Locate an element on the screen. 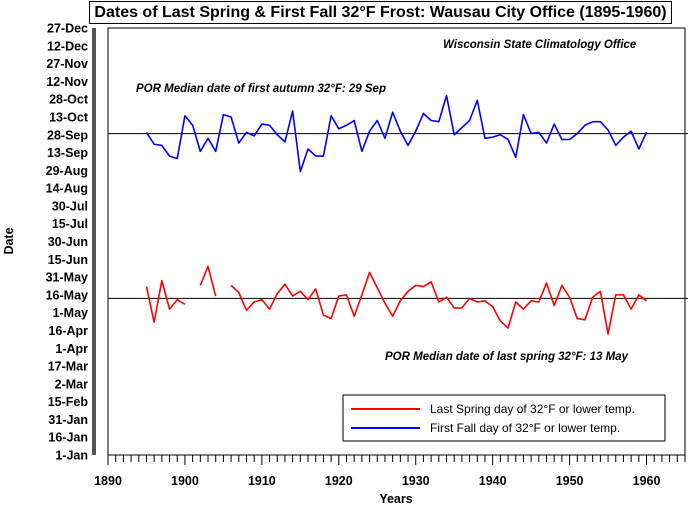  y-tick-label: 1-May is located at coordinates (70, 313).